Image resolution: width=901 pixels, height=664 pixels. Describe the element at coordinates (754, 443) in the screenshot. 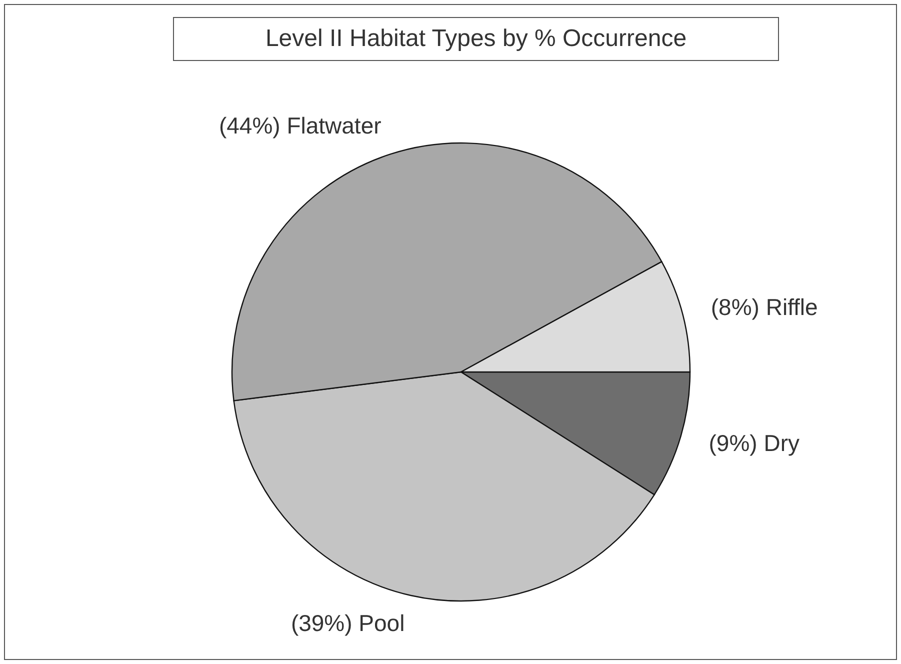

I see `slice-label: (9%) Dry` at that location.